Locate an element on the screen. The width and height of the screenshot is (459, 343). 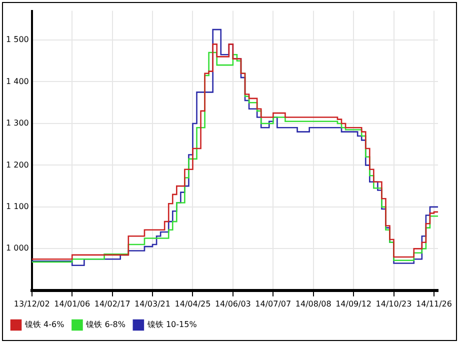
y-tick-label: 1 200 is located at coordinates (17, 165).